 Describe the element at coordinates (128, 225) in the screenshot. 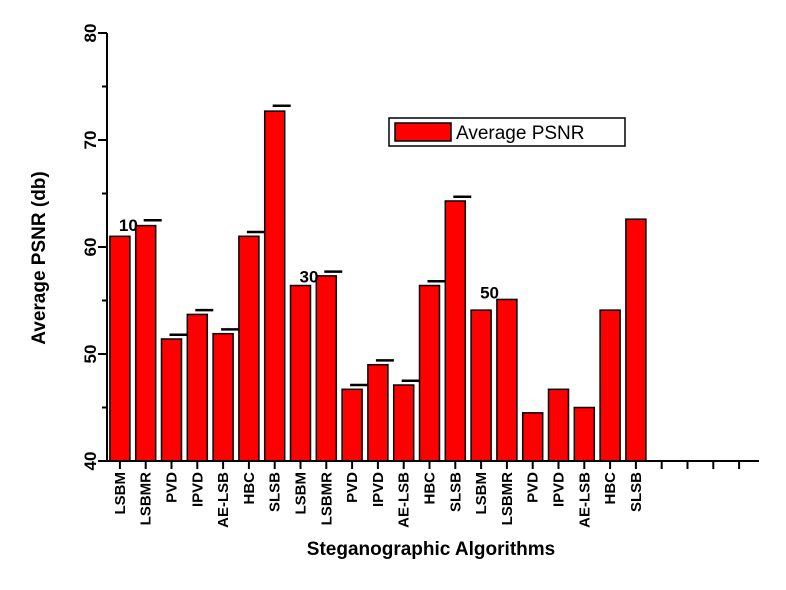

I see `group-label: 10` at that location.